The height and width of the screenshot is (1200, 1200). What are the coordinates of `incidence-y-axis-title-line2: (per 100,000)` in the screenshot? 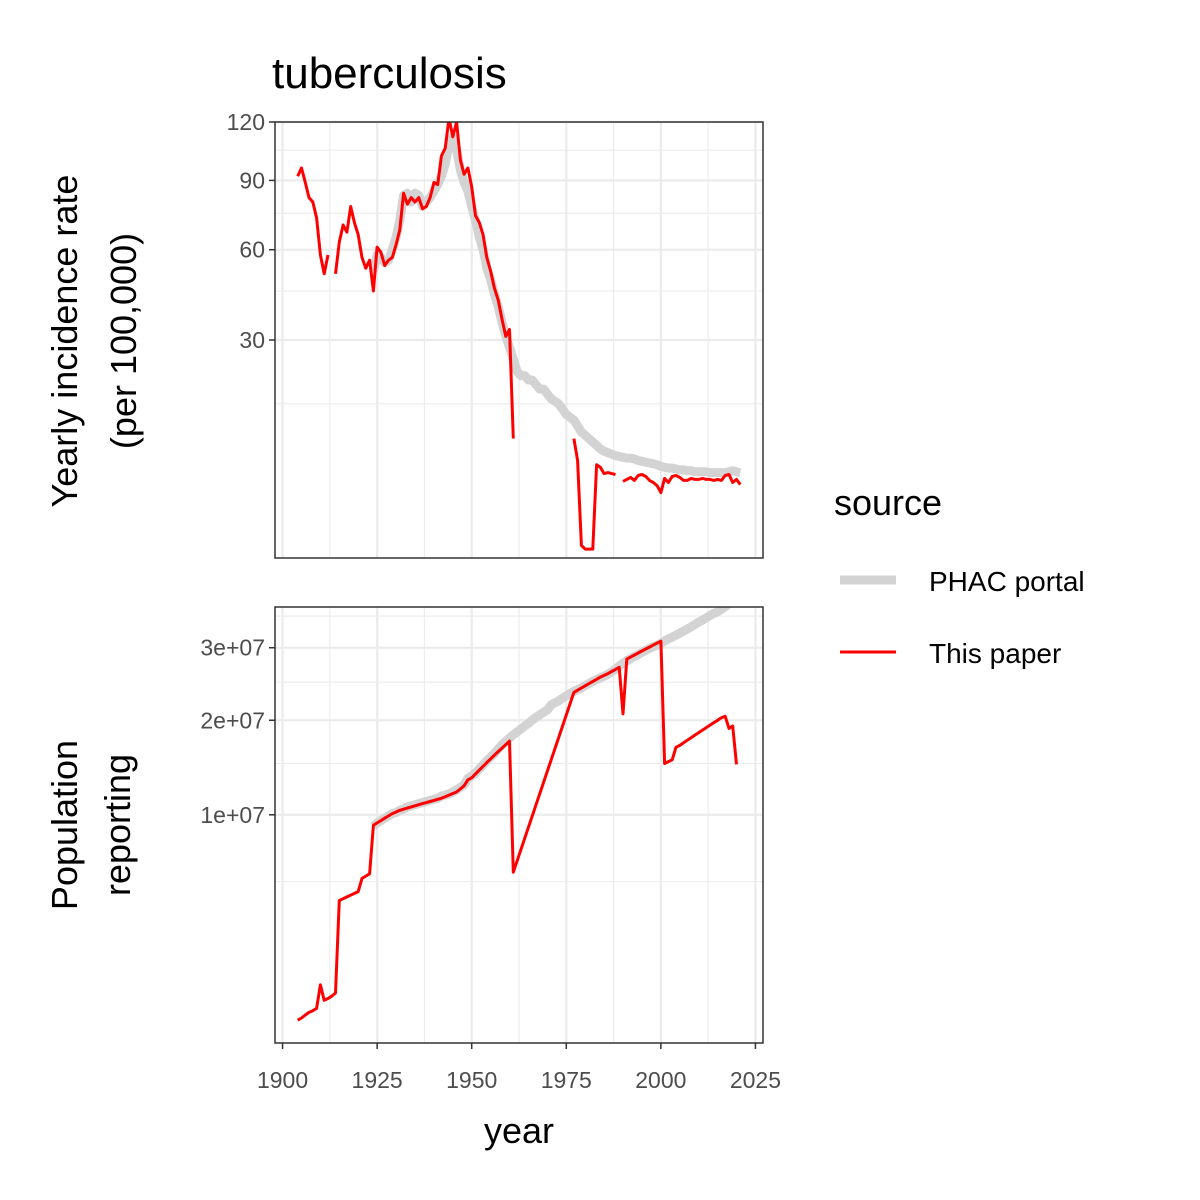 It's located at (123, 341).